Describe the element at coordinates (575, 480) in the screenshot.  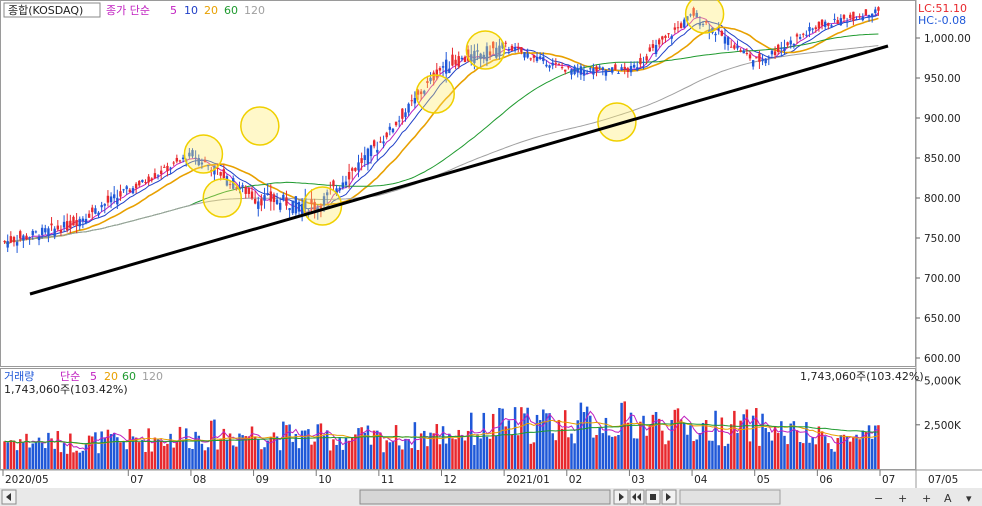
I see `date-tick-label: 02` at that location.